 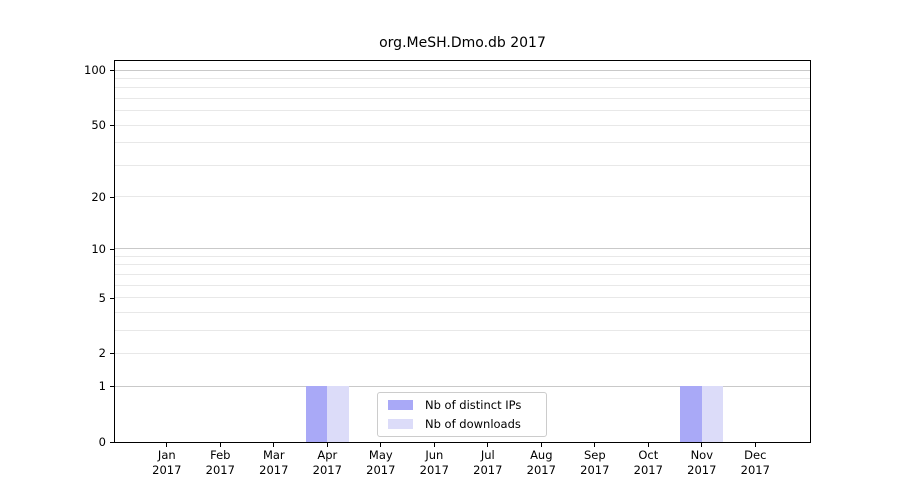 What do you see at coordinates (434, 462) in the screenshot?
I see `x-tick-label: Jun 2017` at bounding box center [434, 462].